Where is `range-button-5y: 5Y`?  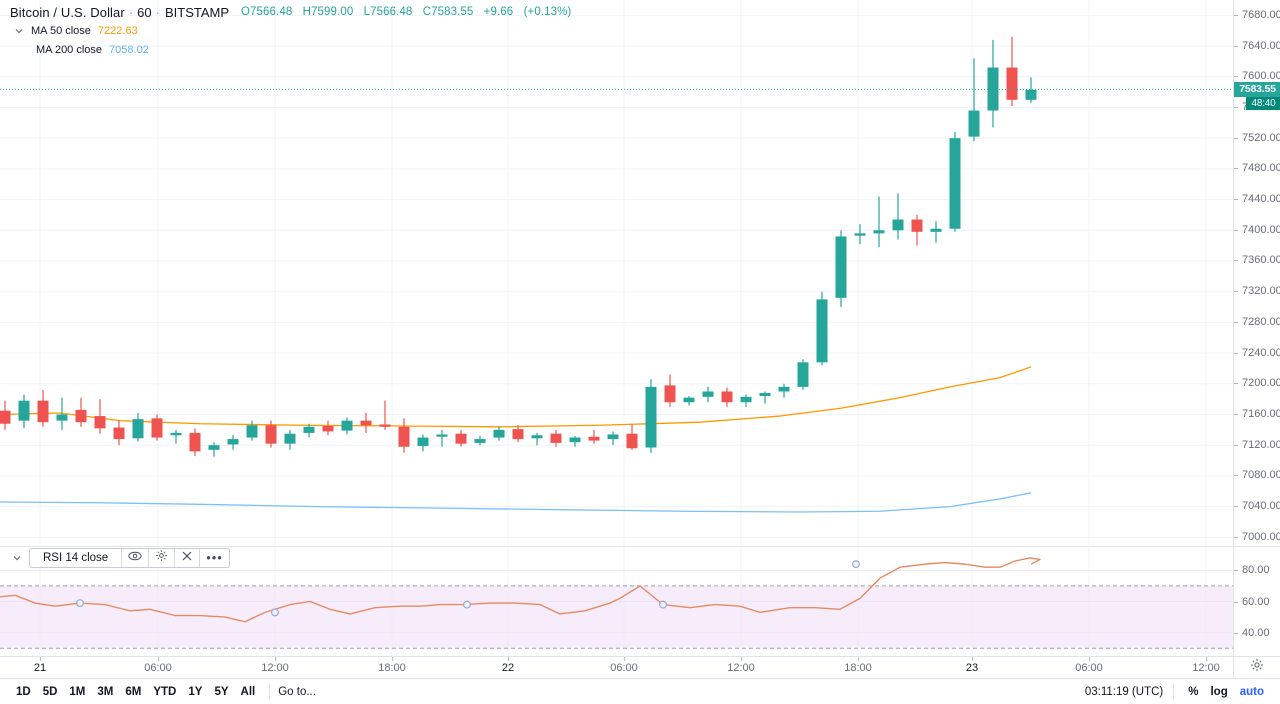
range-button-5y: 5Y is located at coordinates (221, 691).